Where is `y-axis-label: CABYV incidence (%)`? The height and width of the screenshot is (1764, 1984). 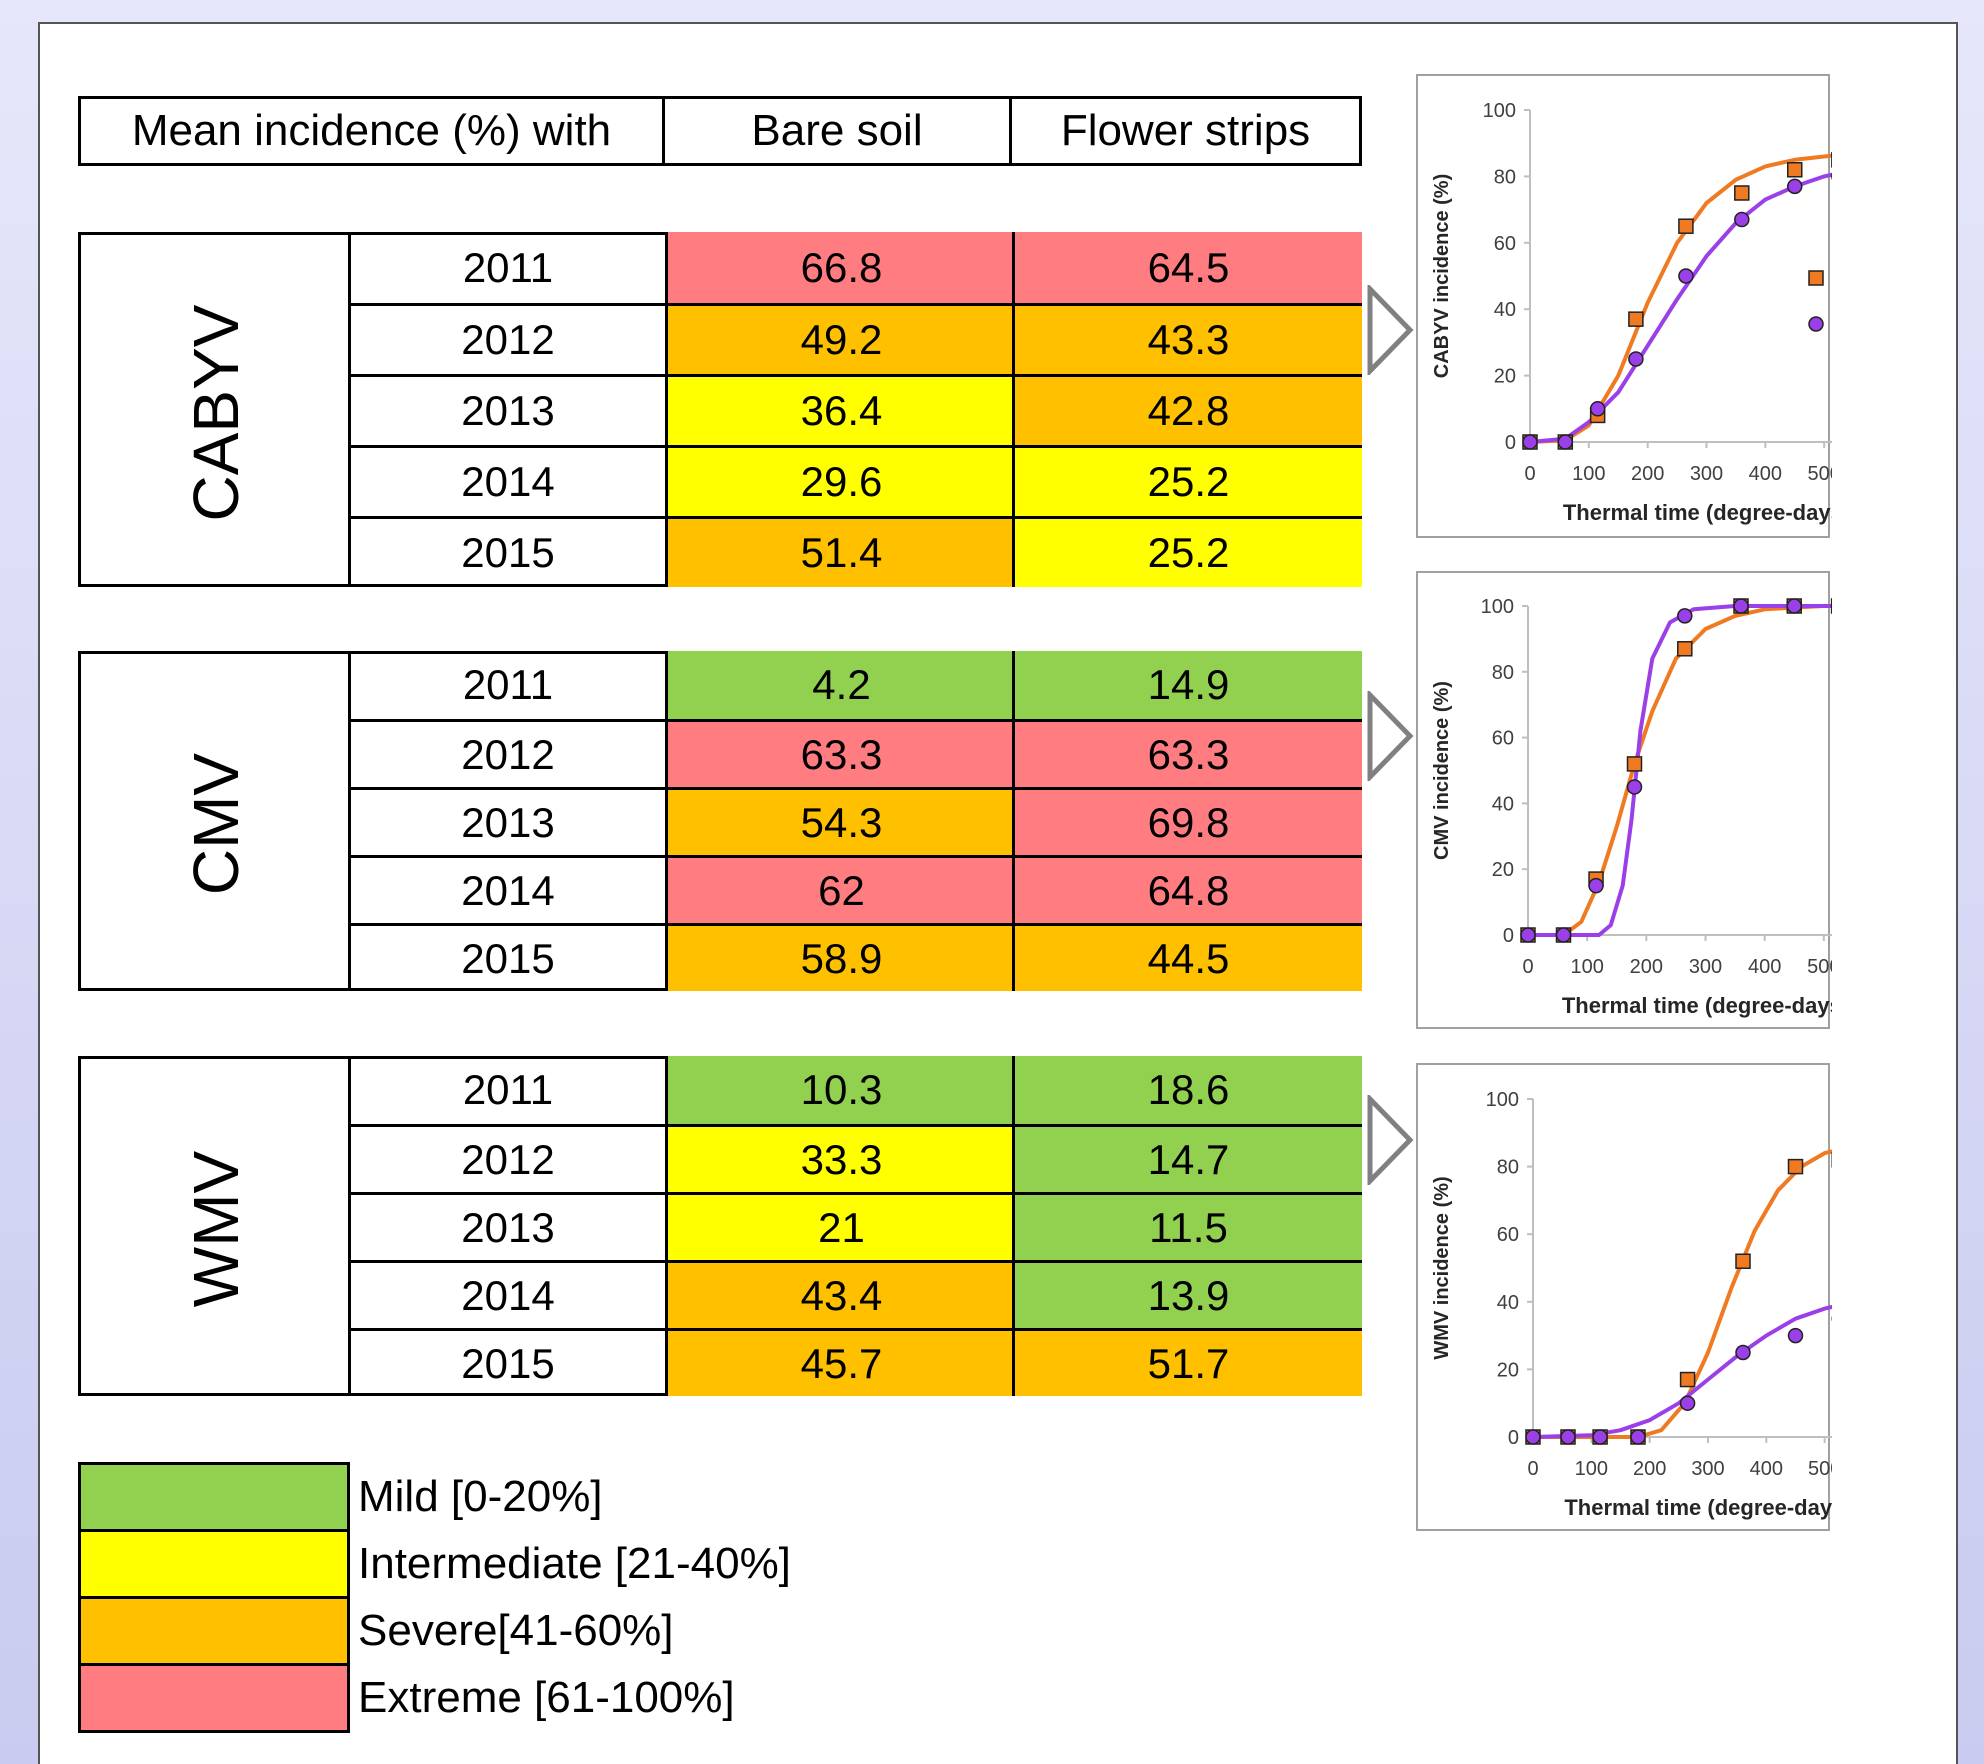
y-axis-label: CABYV incidence (%) is located at coordinates (1442, 276).